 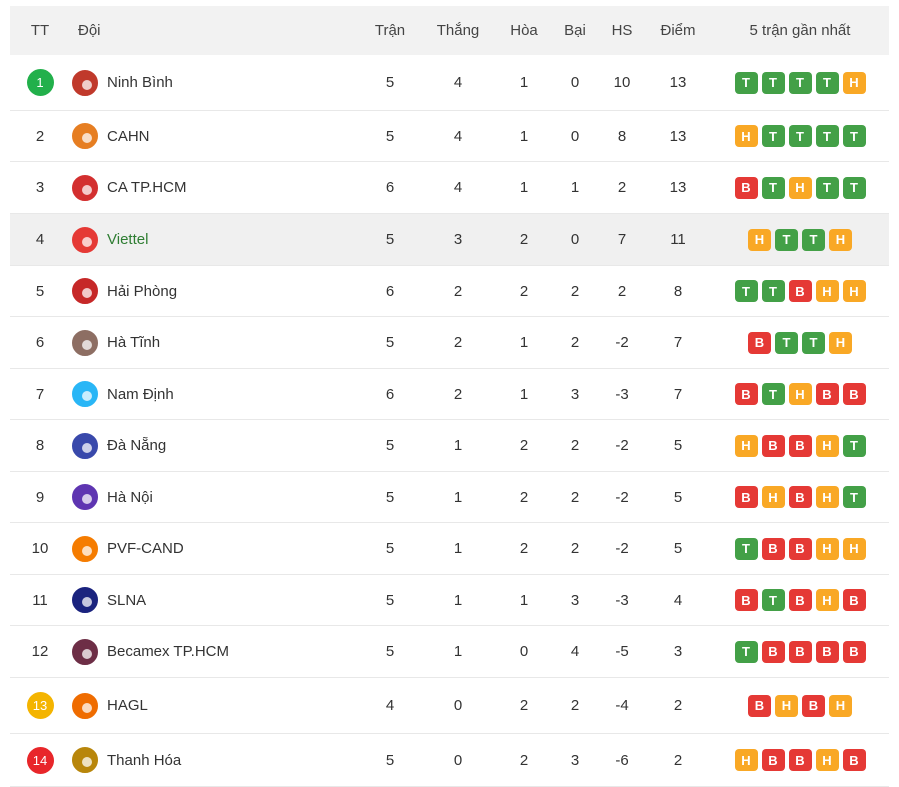 I want to click on table-row: 9 Hà Nội 5 1 2 2 -2 5 B H B H T, so click(x=449, y=497).